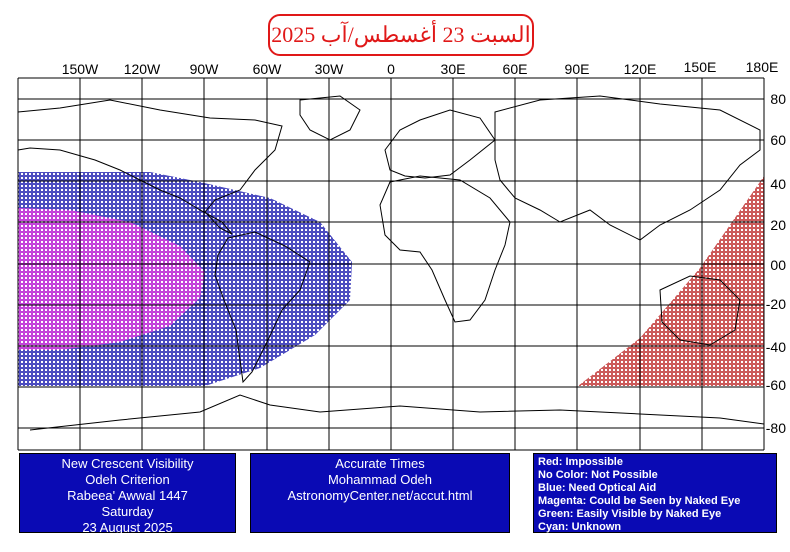 The height and width of the screenshot is (552, 790). I want to click on latitude-labels: 80 60 40 20 00 -20 -40 -60 -80, so click(776, 263).